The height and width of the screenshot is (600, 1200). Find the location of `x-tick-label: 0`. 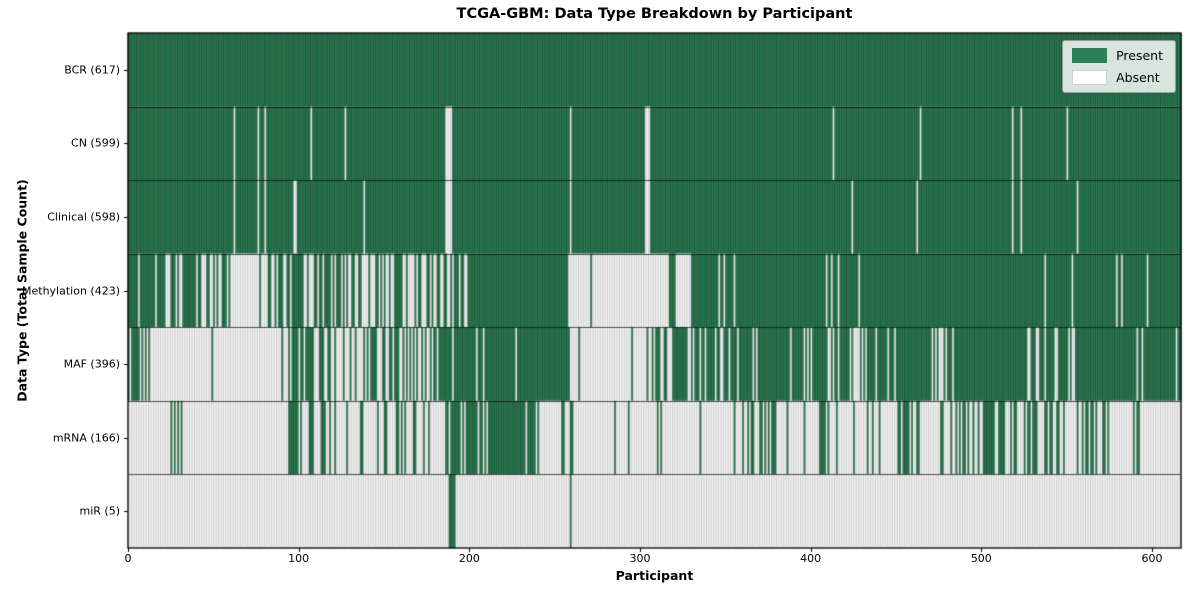

x-tick-label: 0 is located at coordinates (128, 558).